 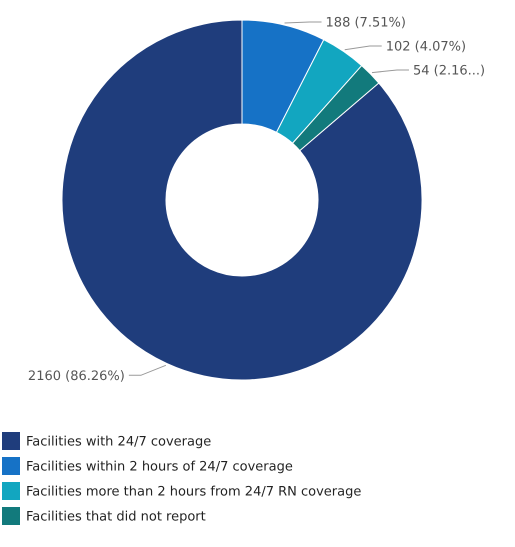 What do you see at coordinates (426, 47) in the screenshot?
I see `data-label: 102 (4.07%)` at bounding box center [426, 47].